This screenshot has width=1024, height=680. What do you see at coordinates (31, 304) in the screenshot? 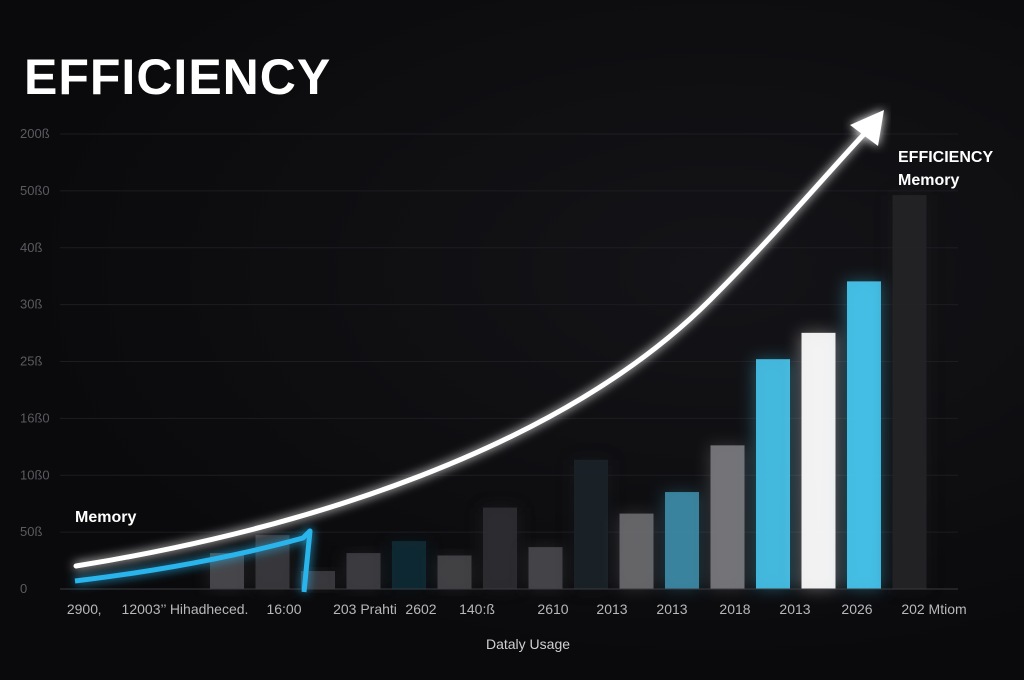
I see `y-tick-label: 30ß` at bounding box center [31, 304].